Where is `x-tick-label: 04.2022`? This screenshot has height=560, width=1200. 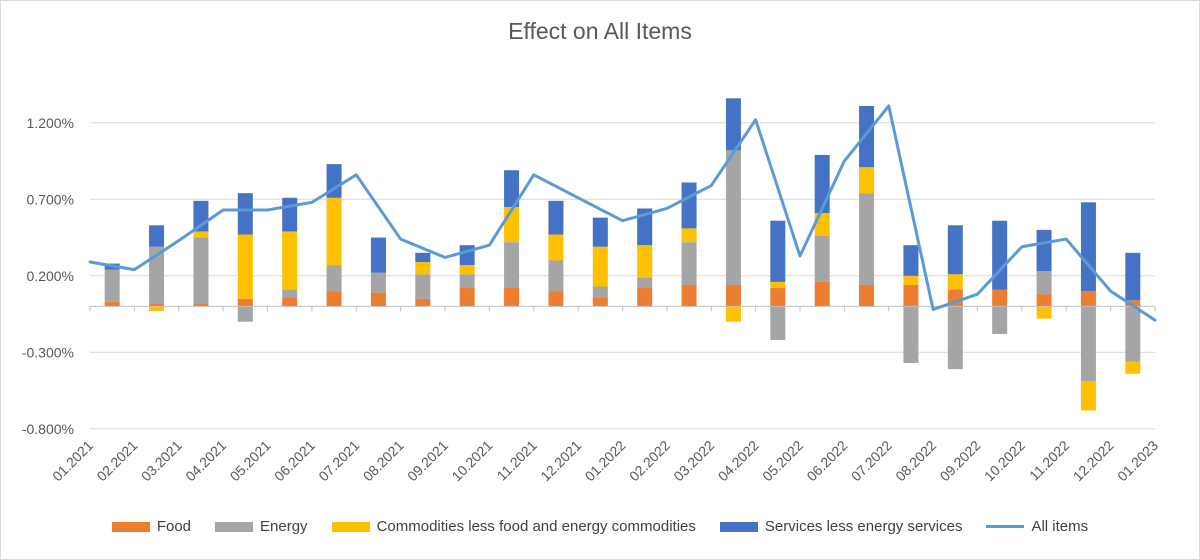
x-tick-label: 04.2022 is located at coordinates (738, 460).